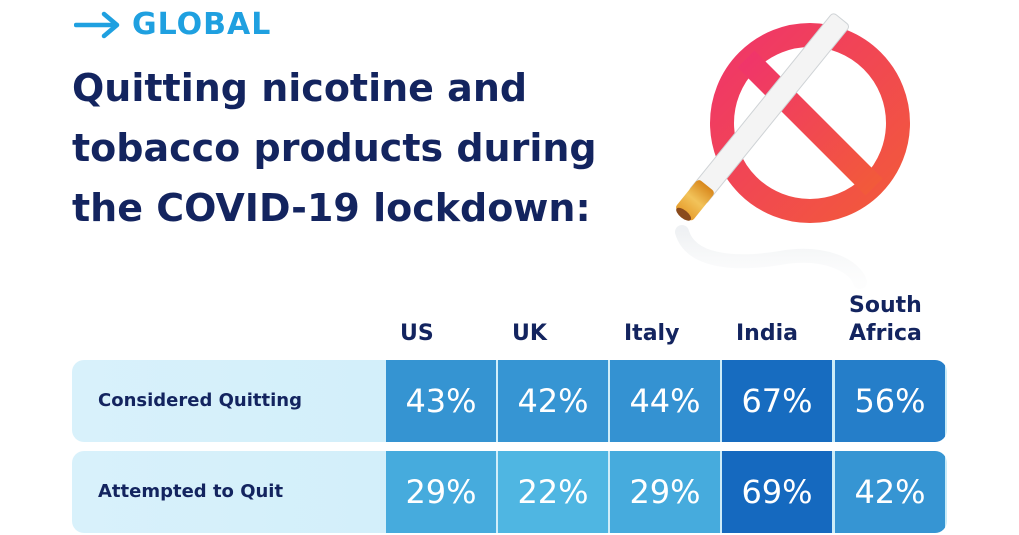 Image resolution: width=1019 pixels, height=535 pixels. What do you see at coordinates (331, 208) in the screenshot?
I see `title-line: the COVID-19 lockdown:` at bounding box center [331, 208].